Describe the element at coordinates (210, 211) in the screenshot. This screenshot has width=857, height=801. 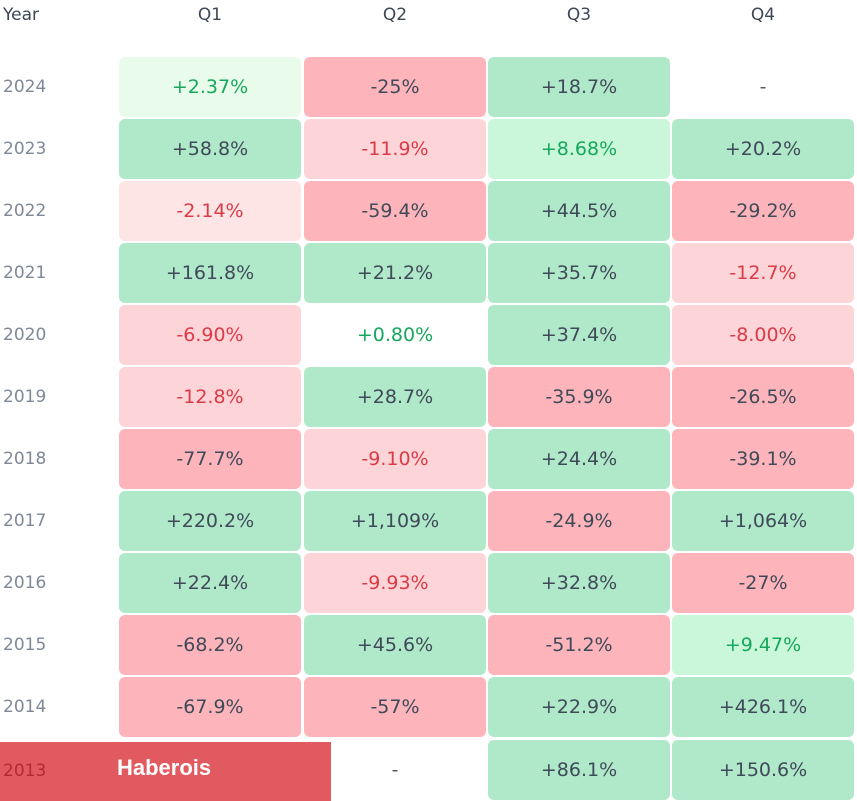
I see `return-cell: -2.14%` at that location.